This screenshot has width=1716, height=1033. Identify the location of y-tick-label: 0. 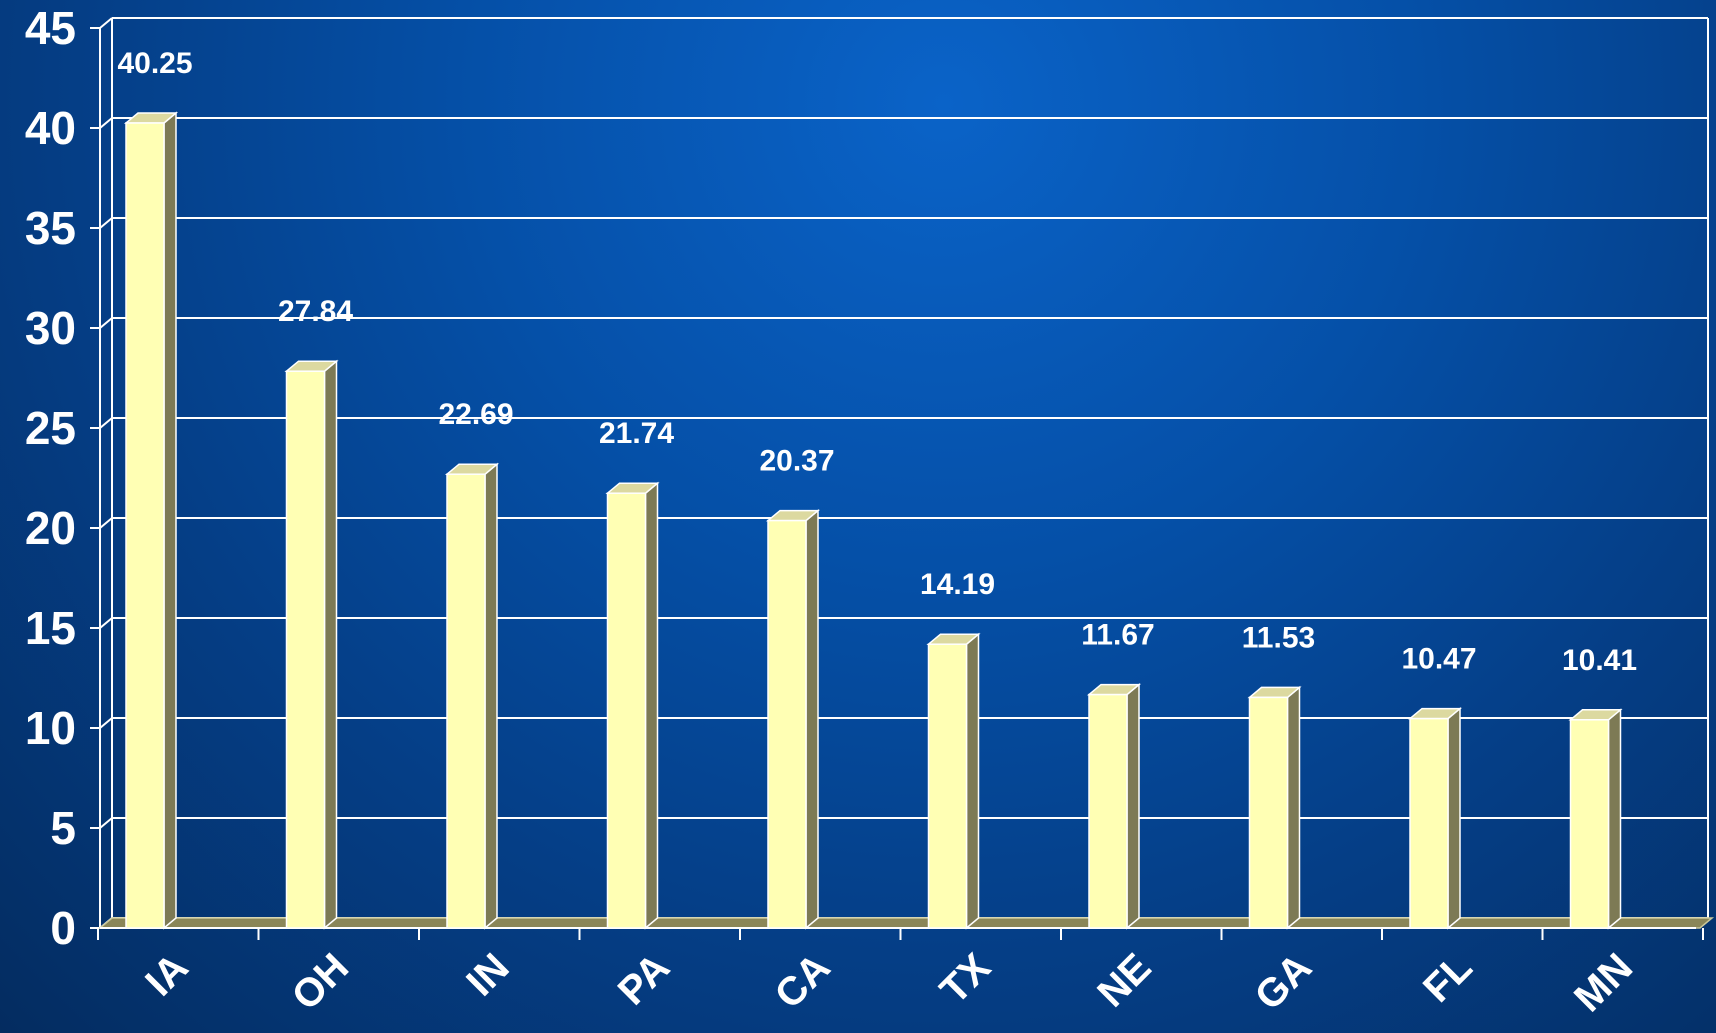
(63, 928).